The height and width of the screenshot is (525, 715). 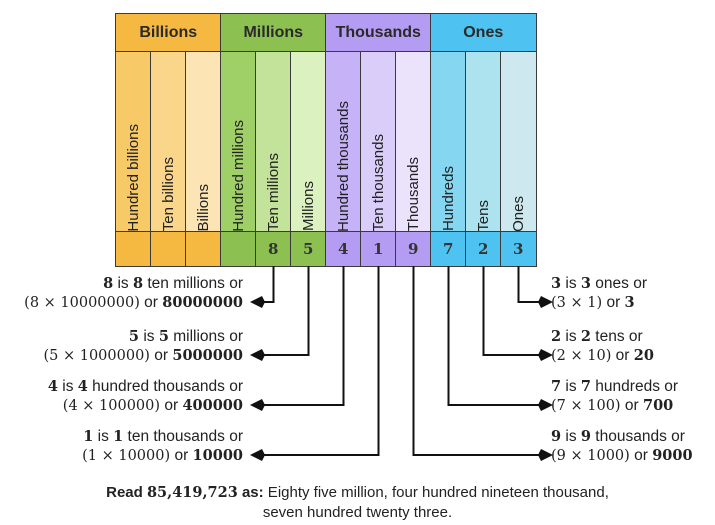 I want to click on digit-cell: 4, so click(x=343, y=249).